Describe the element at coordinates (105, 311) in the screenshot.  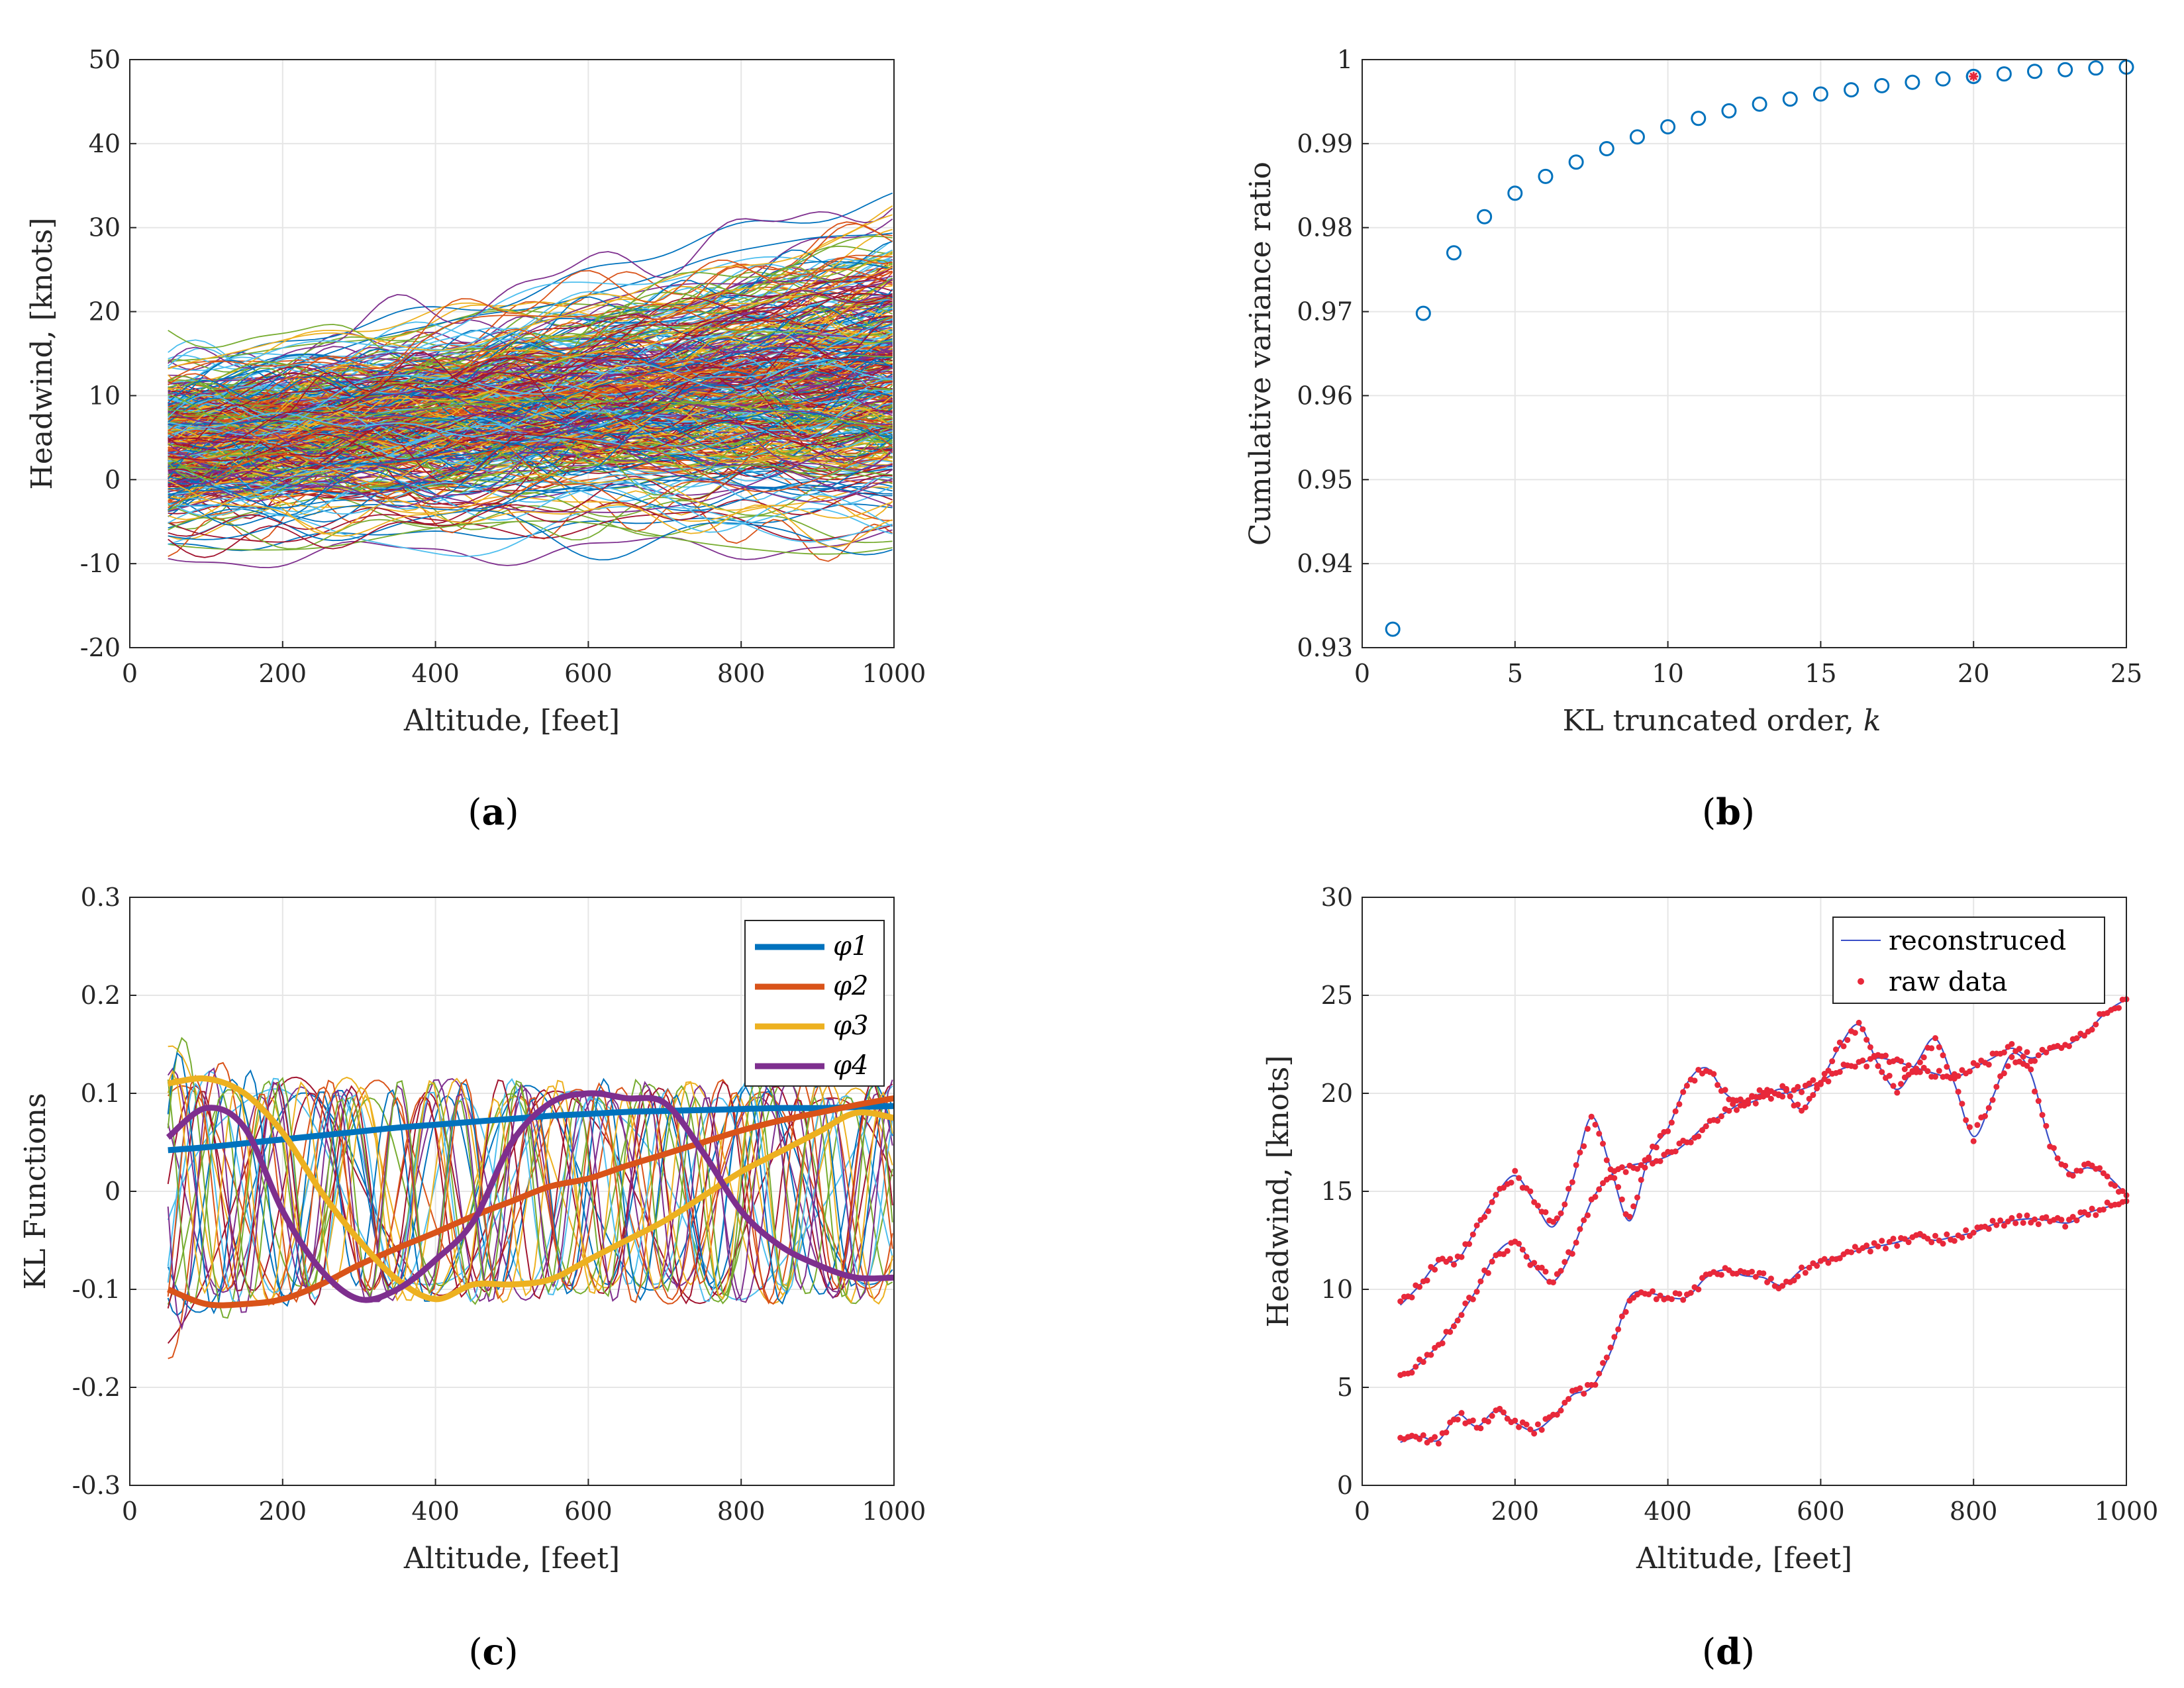
I see `panel-a-ytick-label: 20` at that location.